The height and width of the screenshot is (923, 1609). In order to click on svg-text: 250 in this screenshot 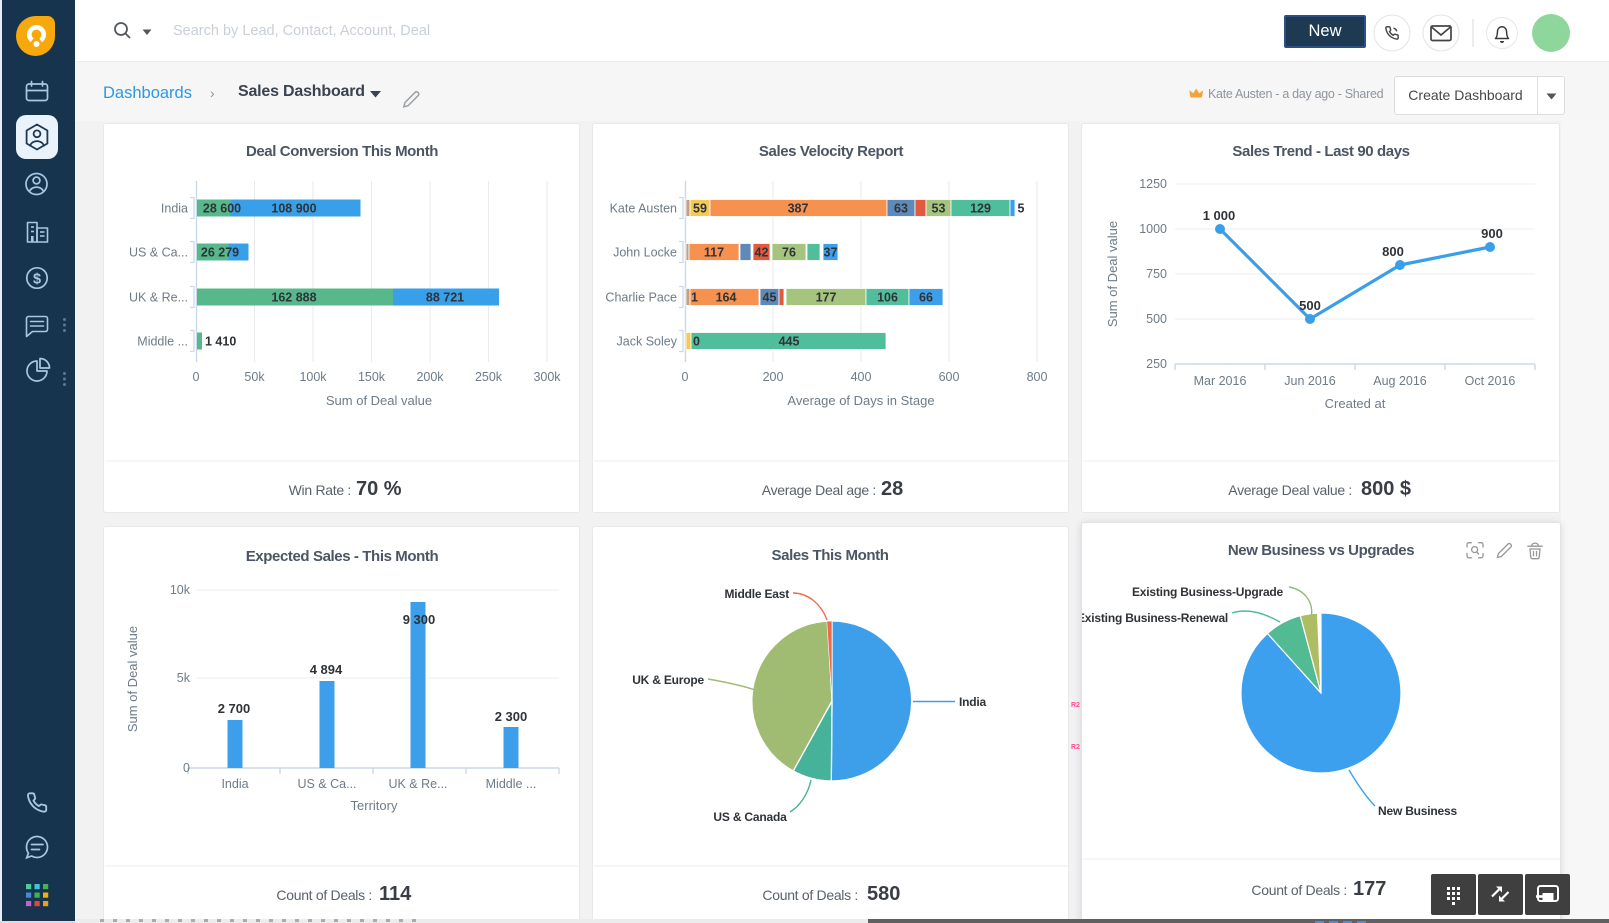, I will do `click(1156, 364)`.